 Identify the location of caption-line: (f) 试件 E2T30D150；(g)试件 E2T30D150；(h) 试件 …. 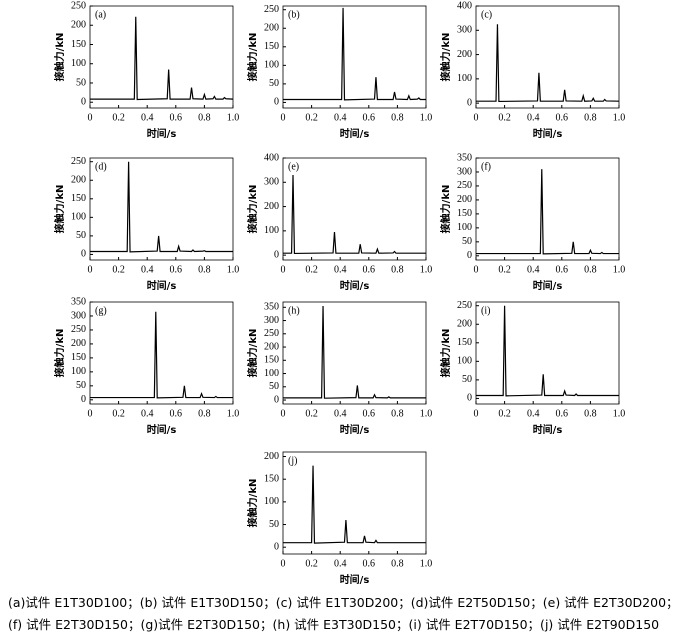
(334, 624).